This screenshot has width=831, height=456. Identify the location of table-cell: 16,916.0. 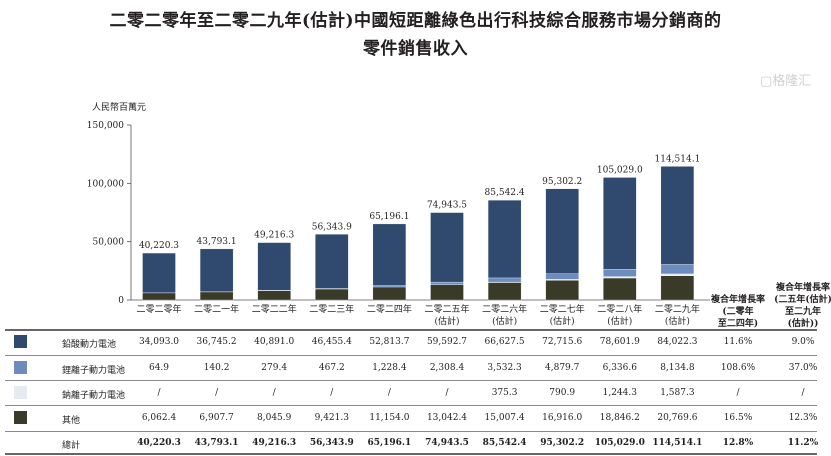
(562, 418).